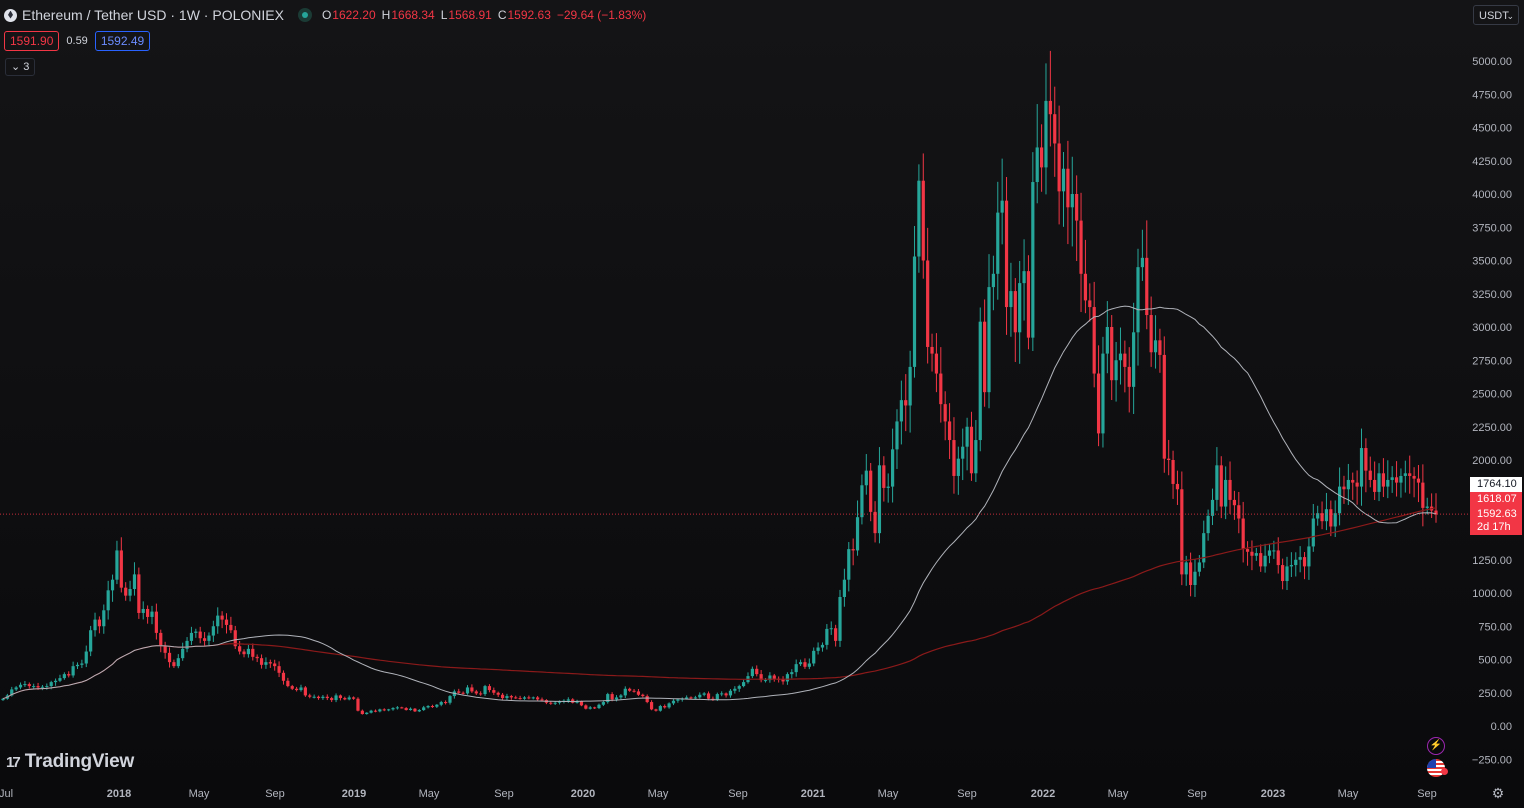 The height and width of the screenshot is (808, 1524). Describe the element at coordinates (1118, 794) in the screenshot. I see `x-tick-label: May` at that location.